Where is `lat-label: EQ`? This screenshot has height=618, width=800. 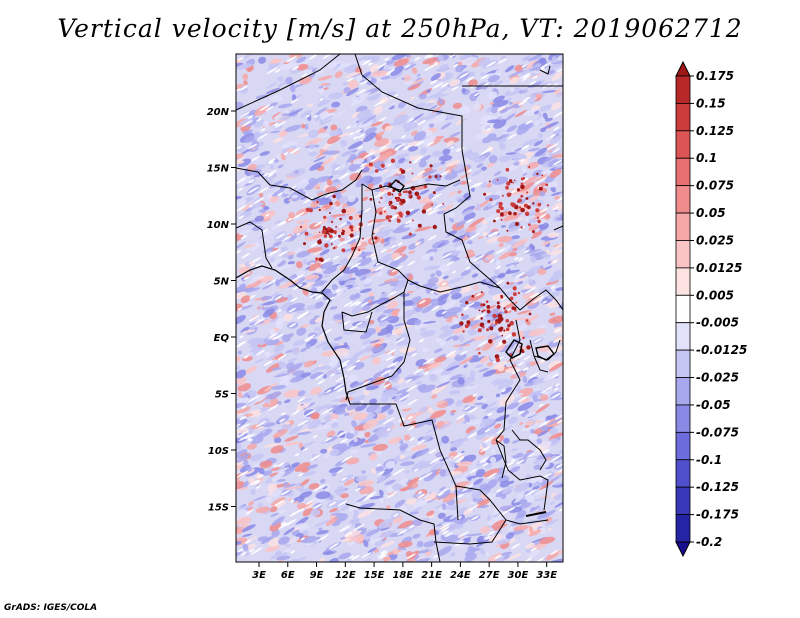 lat-label: EQ is located at coordinates (222, 338).